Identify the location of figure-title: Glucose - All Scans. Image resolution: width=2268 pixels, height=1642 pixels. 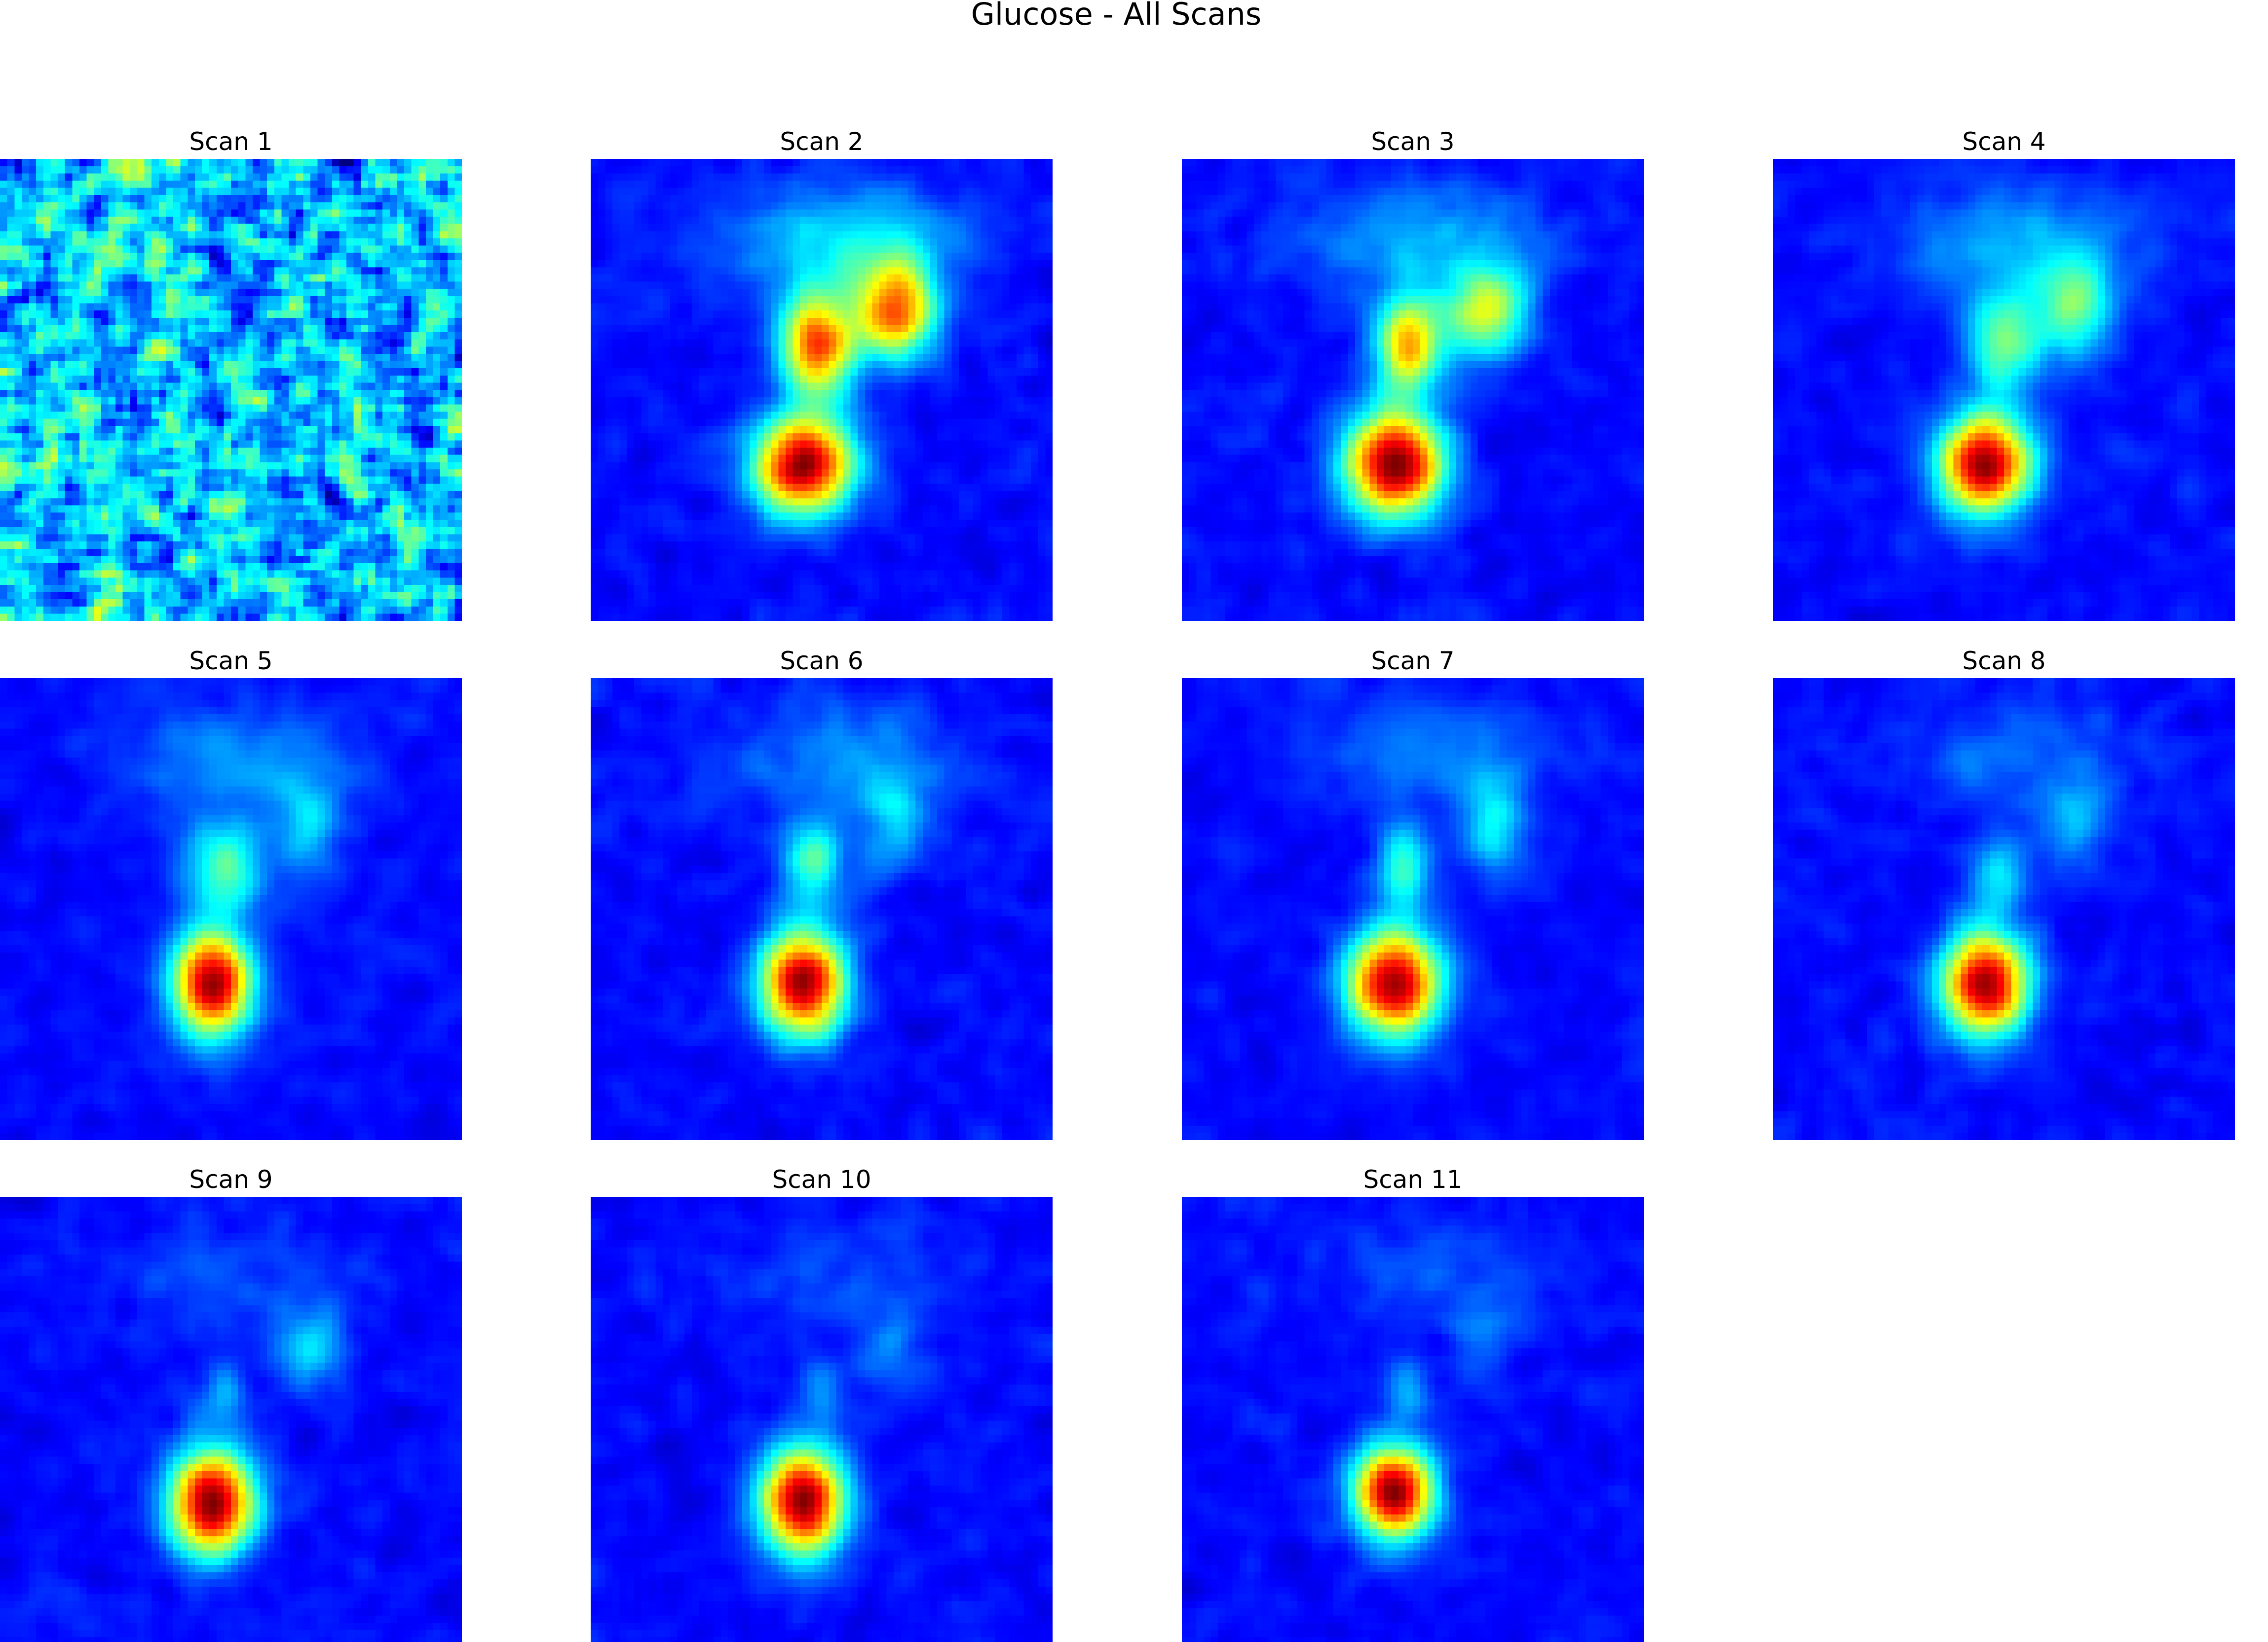
(1116, 16).